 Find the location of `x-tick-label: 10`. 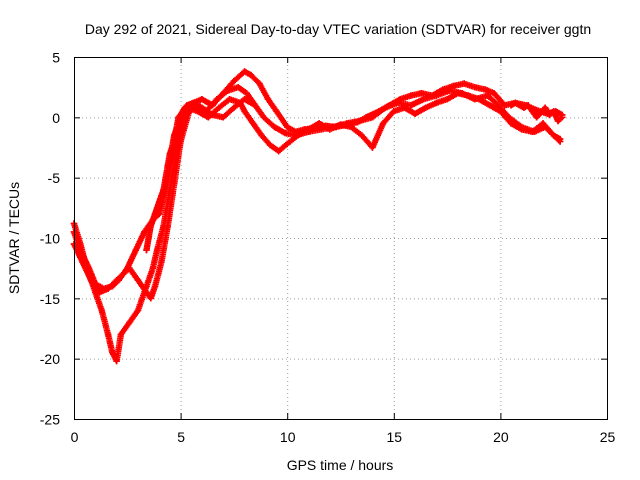

x-tick-label: 10 is located at coordinates (288, 437).